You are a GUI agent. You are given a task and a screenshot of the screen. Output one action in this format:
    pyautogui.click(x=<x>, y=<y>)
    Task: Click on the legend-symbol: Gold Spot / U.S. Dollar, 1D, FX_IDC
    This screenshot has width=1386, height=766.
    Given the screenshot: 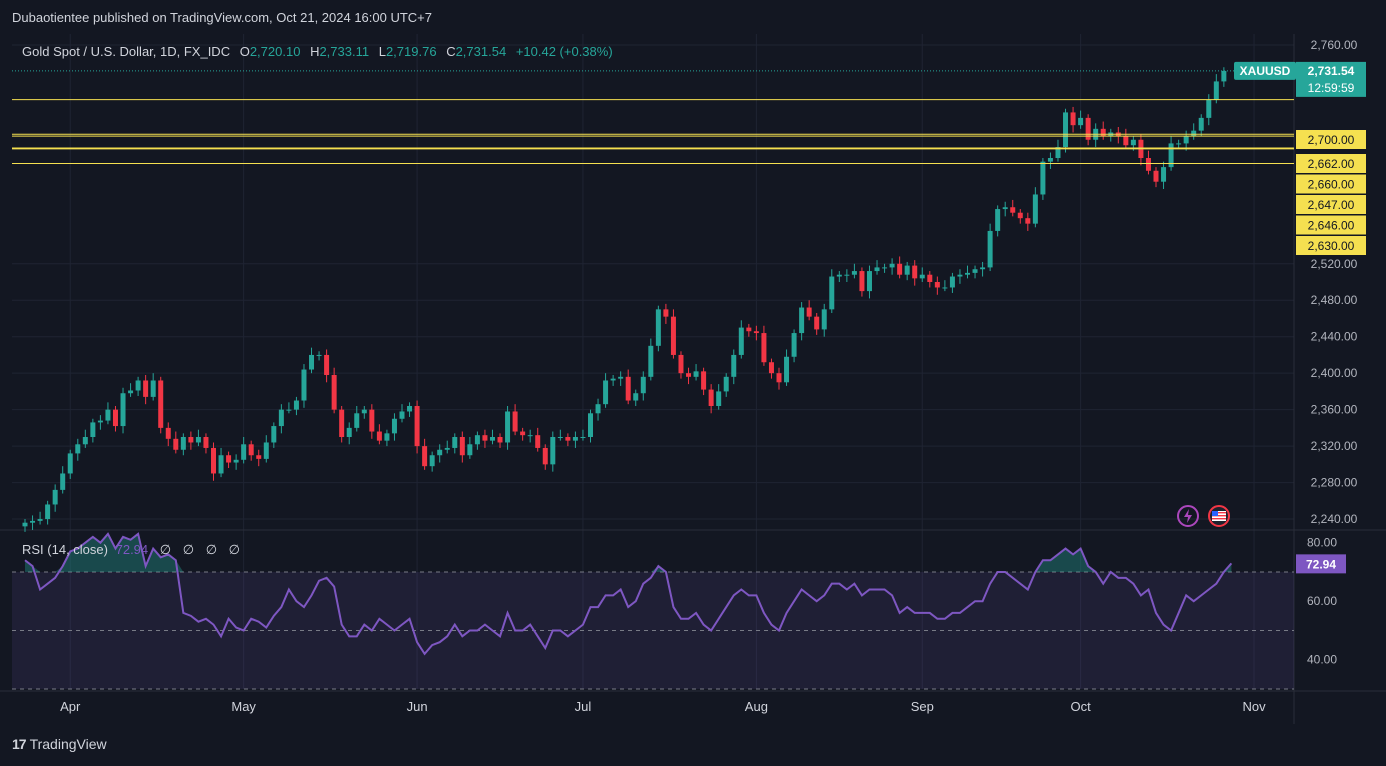 What is the action you would take?
    pyautogui.click(x=126, y=51)
    